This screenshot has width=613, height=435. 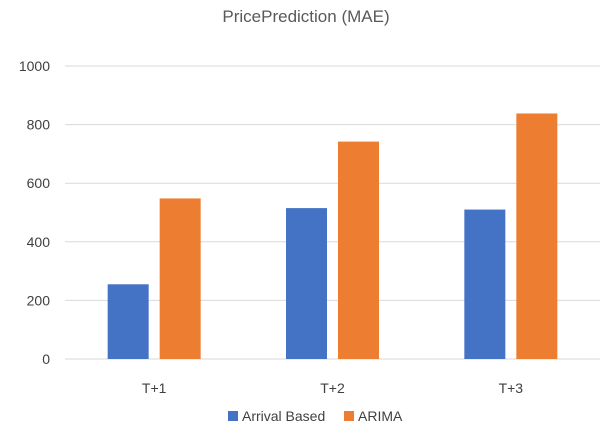 I want to click on x-axis-ticks: T+1 T+2 T+3, so click(x=332, y=388).